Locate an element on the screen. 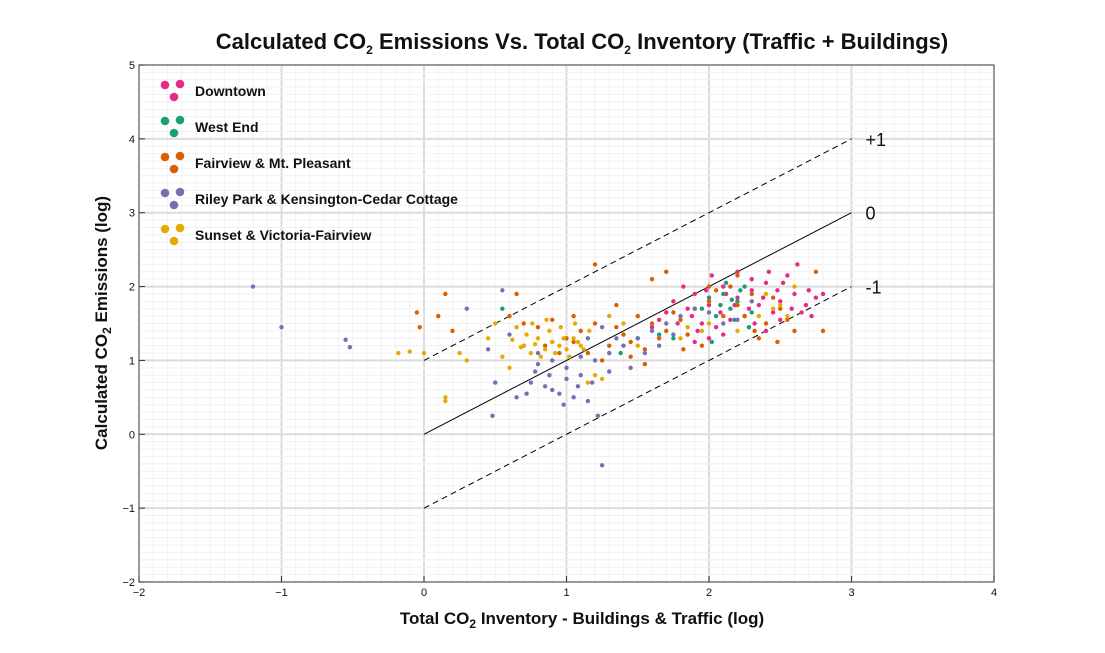 Image resolution: width=1105 pixels, height=653 pixels. reference-line is located at coordinates (637, 323).